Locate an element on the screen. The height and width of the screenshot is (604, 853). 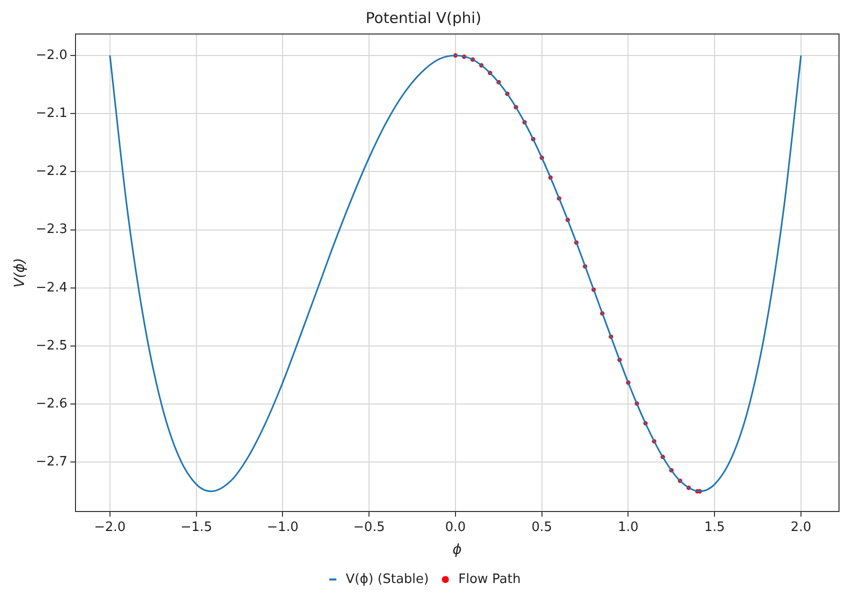
x-tick-label: 2.0 is located at coordinates (801, 527).